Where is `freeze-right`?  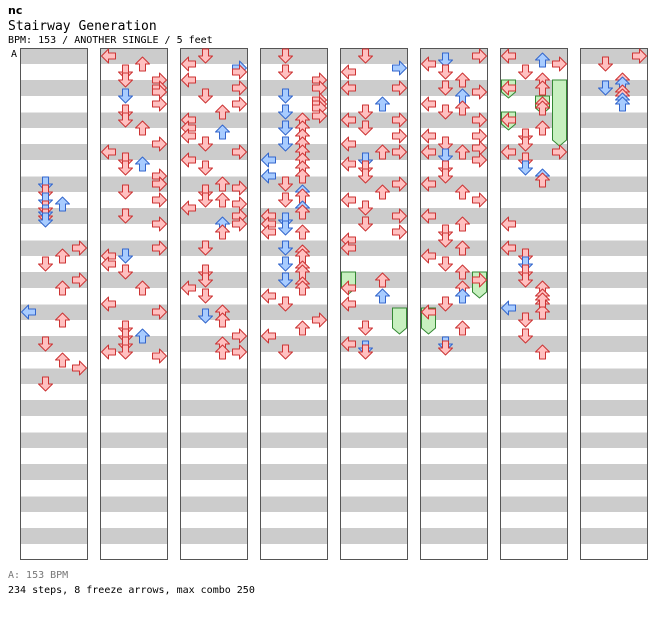
freeze-right is located at coordinates (399, 321).